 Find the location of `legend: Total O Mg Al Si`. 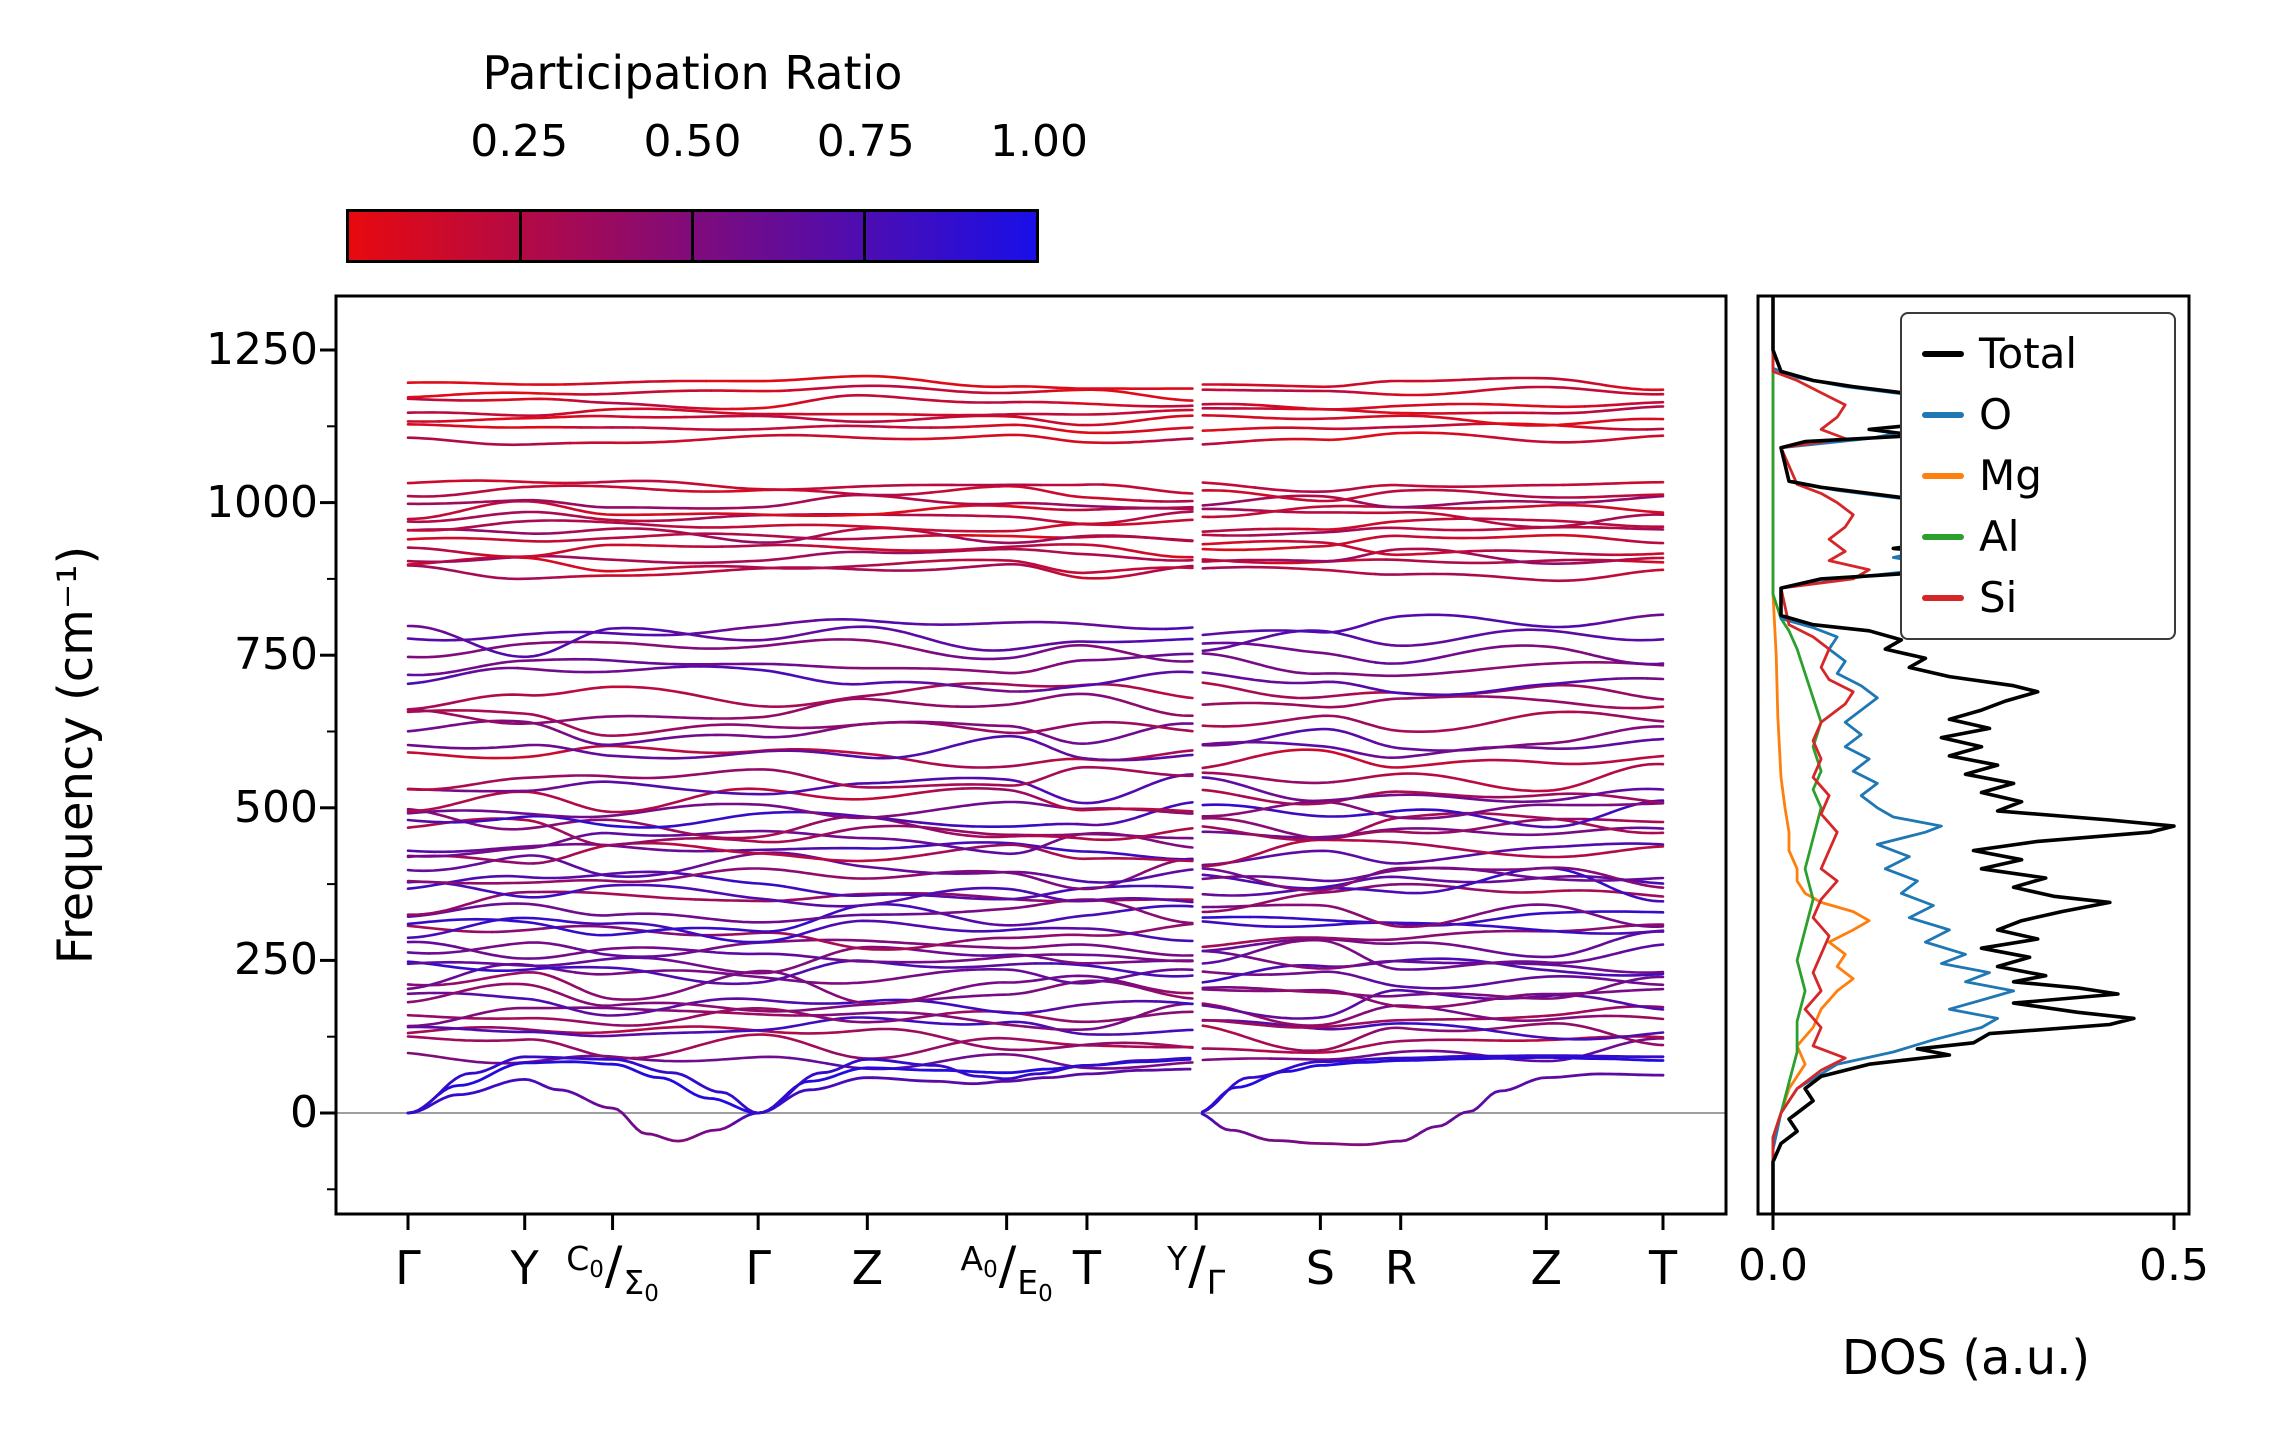

legend: Total O Mg Al Si is located at coordinates (2038, 476).